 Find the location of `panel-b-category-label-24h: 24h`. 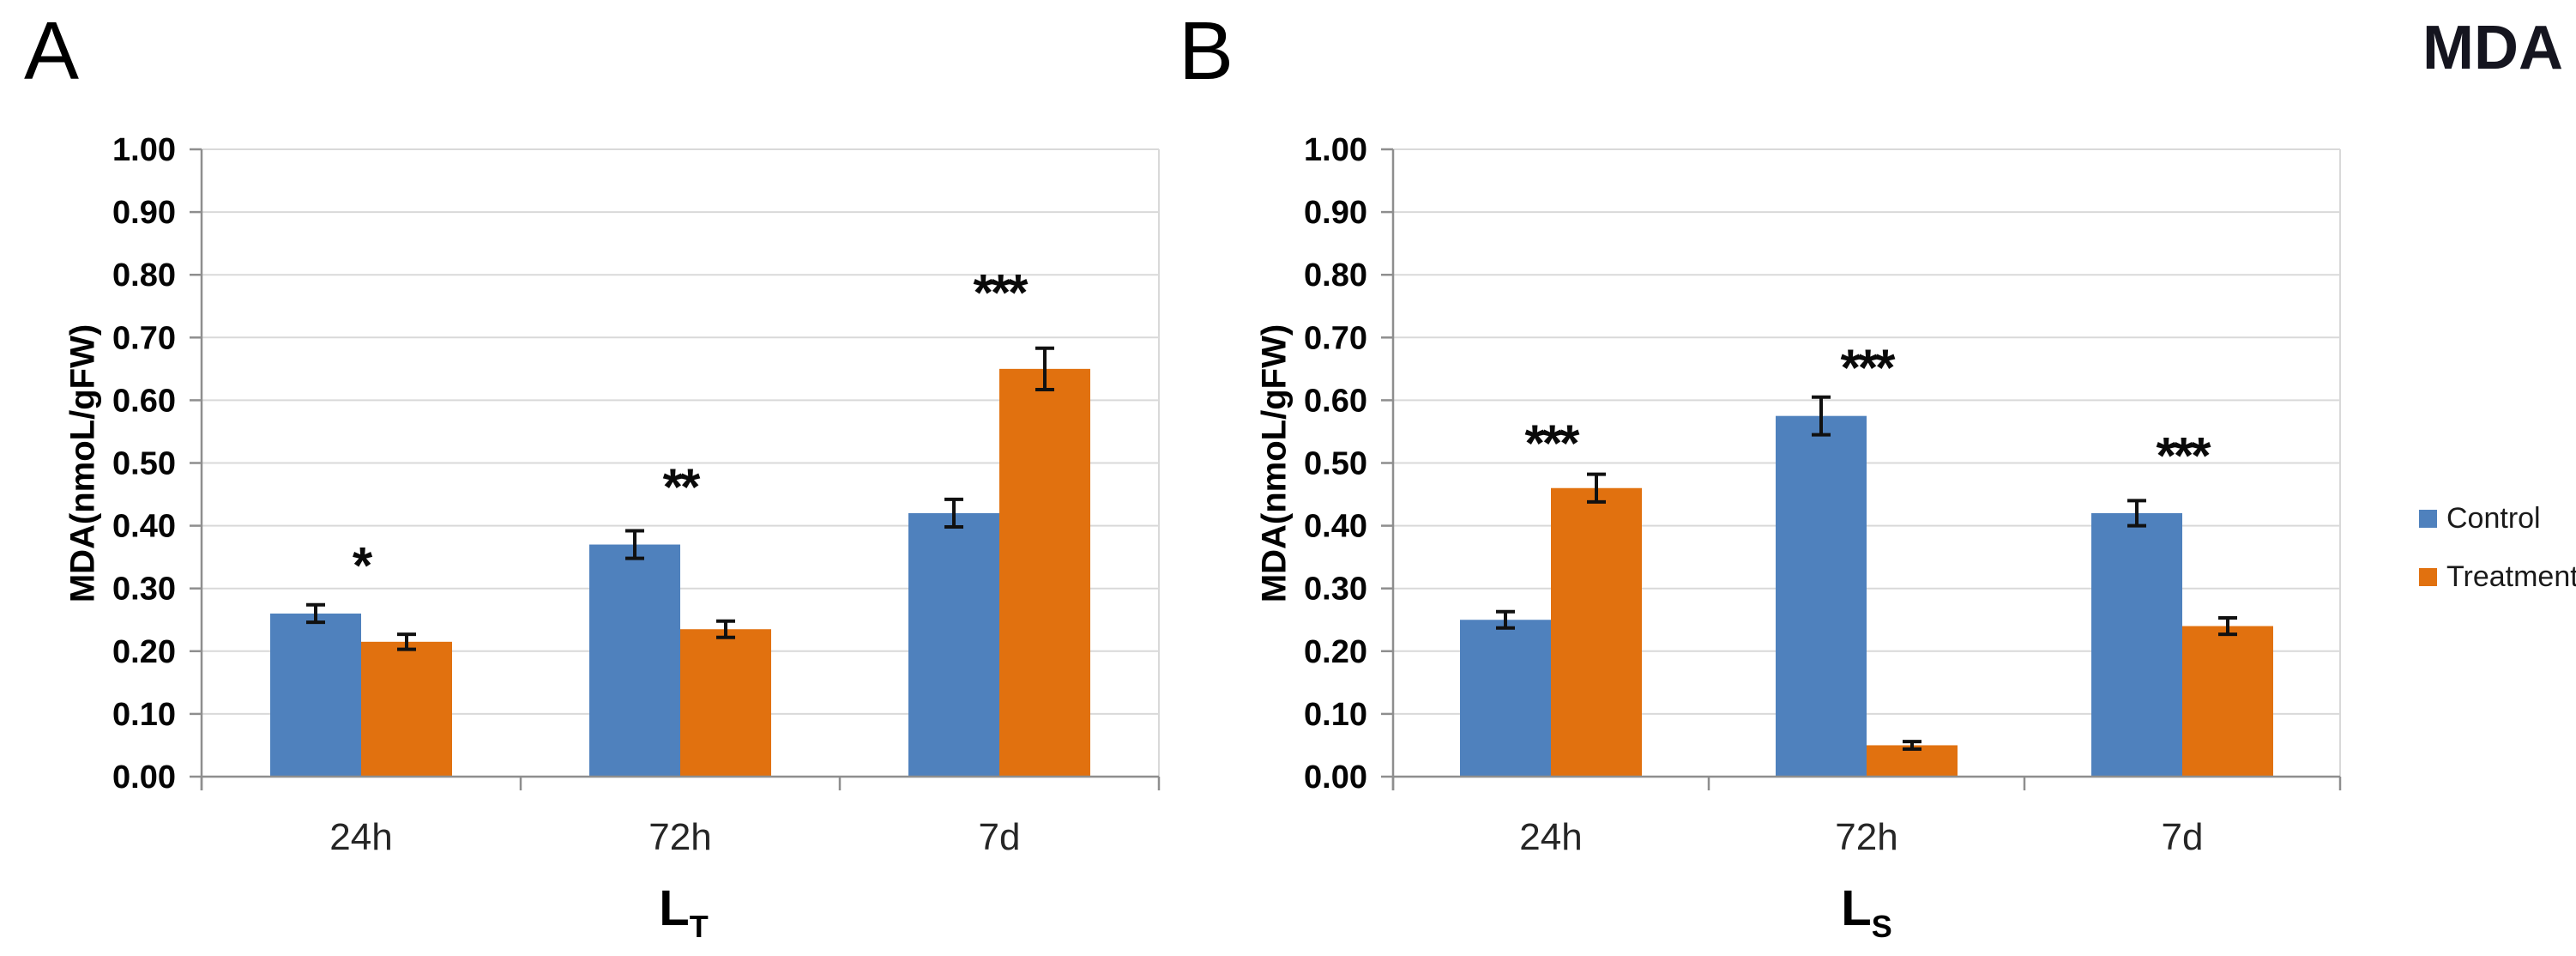

panel-b-category-label-24h: 24h is located at coordinates (1550, 837).